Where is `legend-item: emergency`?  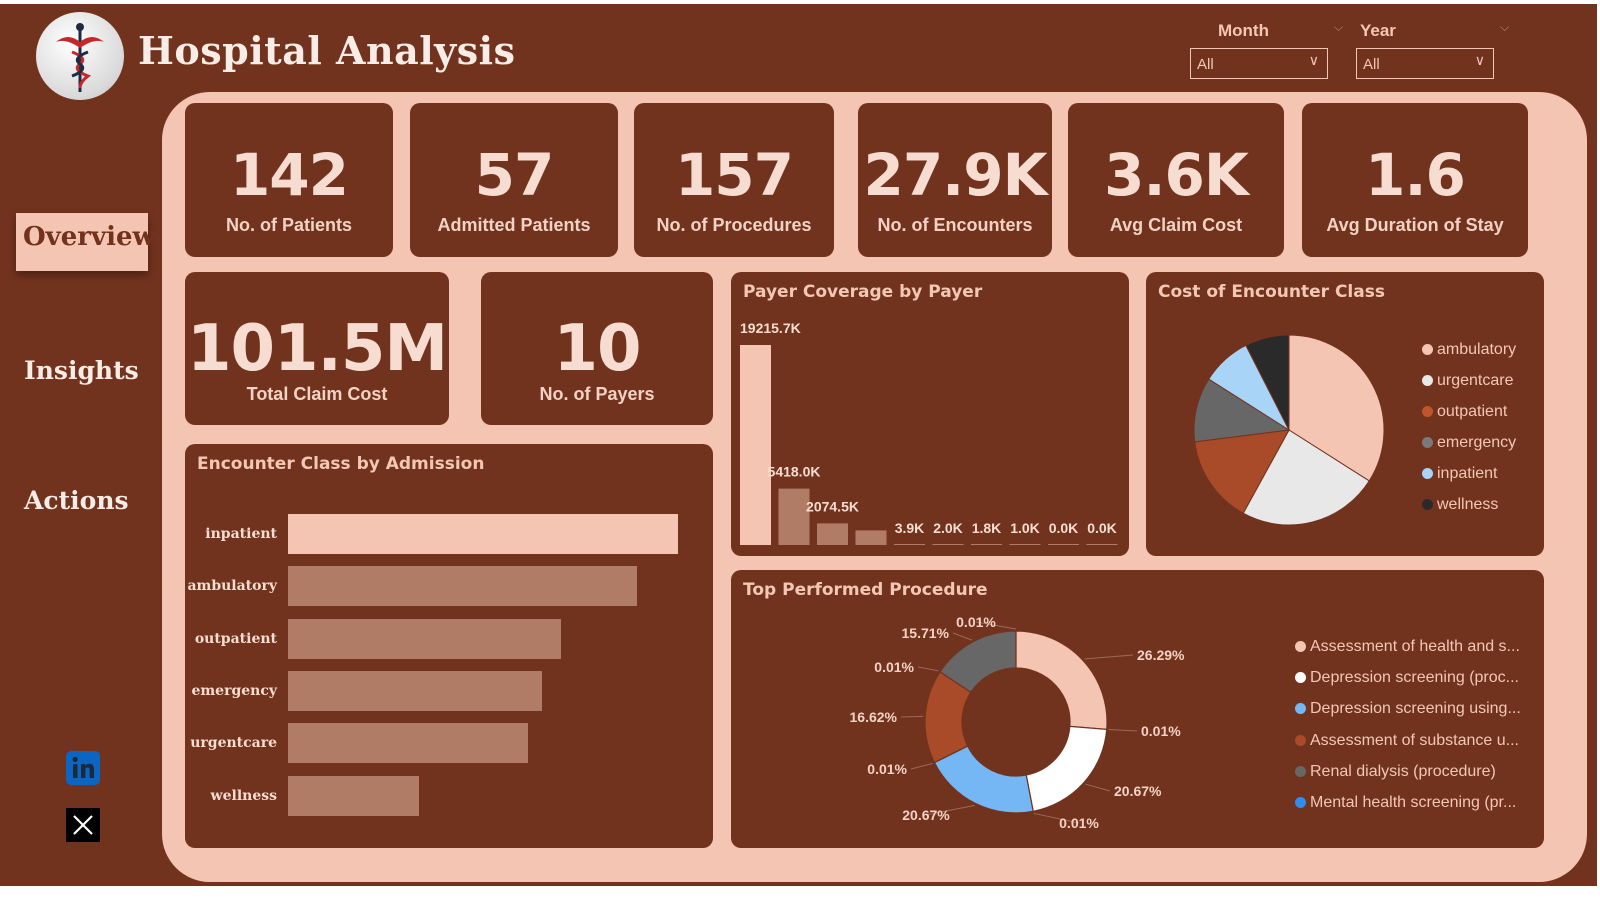 legend-item: emergency is located at coordinates (1469, 443).